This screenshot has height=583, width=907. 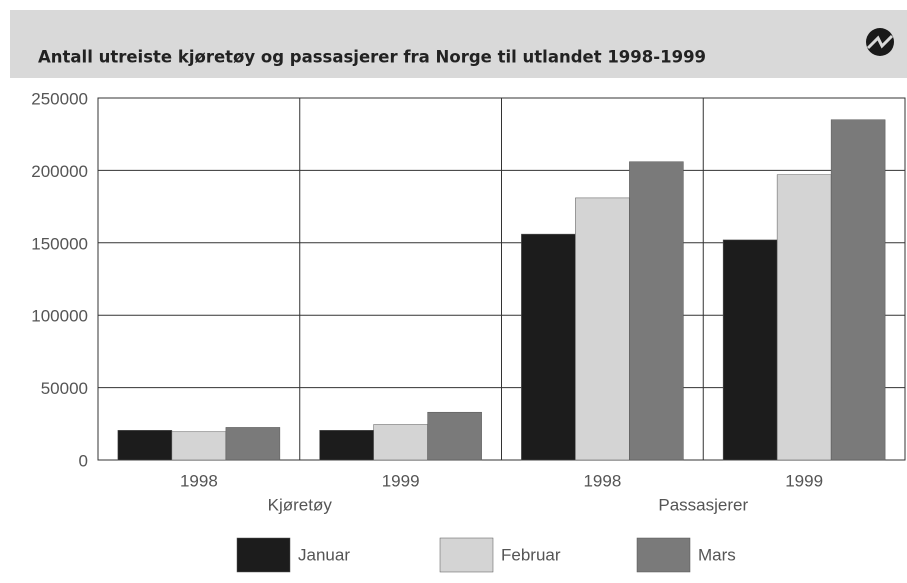 I want to click on legend-label: Mars, so click(x=717, y=554).